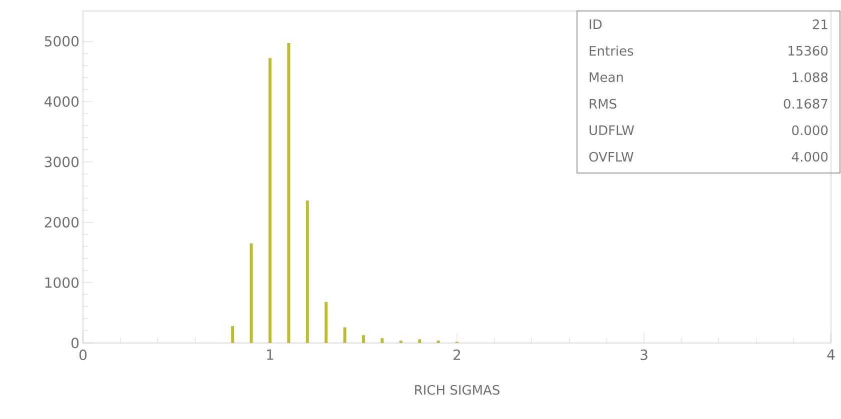  I want to click on annotation: 4.000, so click(810, 157).